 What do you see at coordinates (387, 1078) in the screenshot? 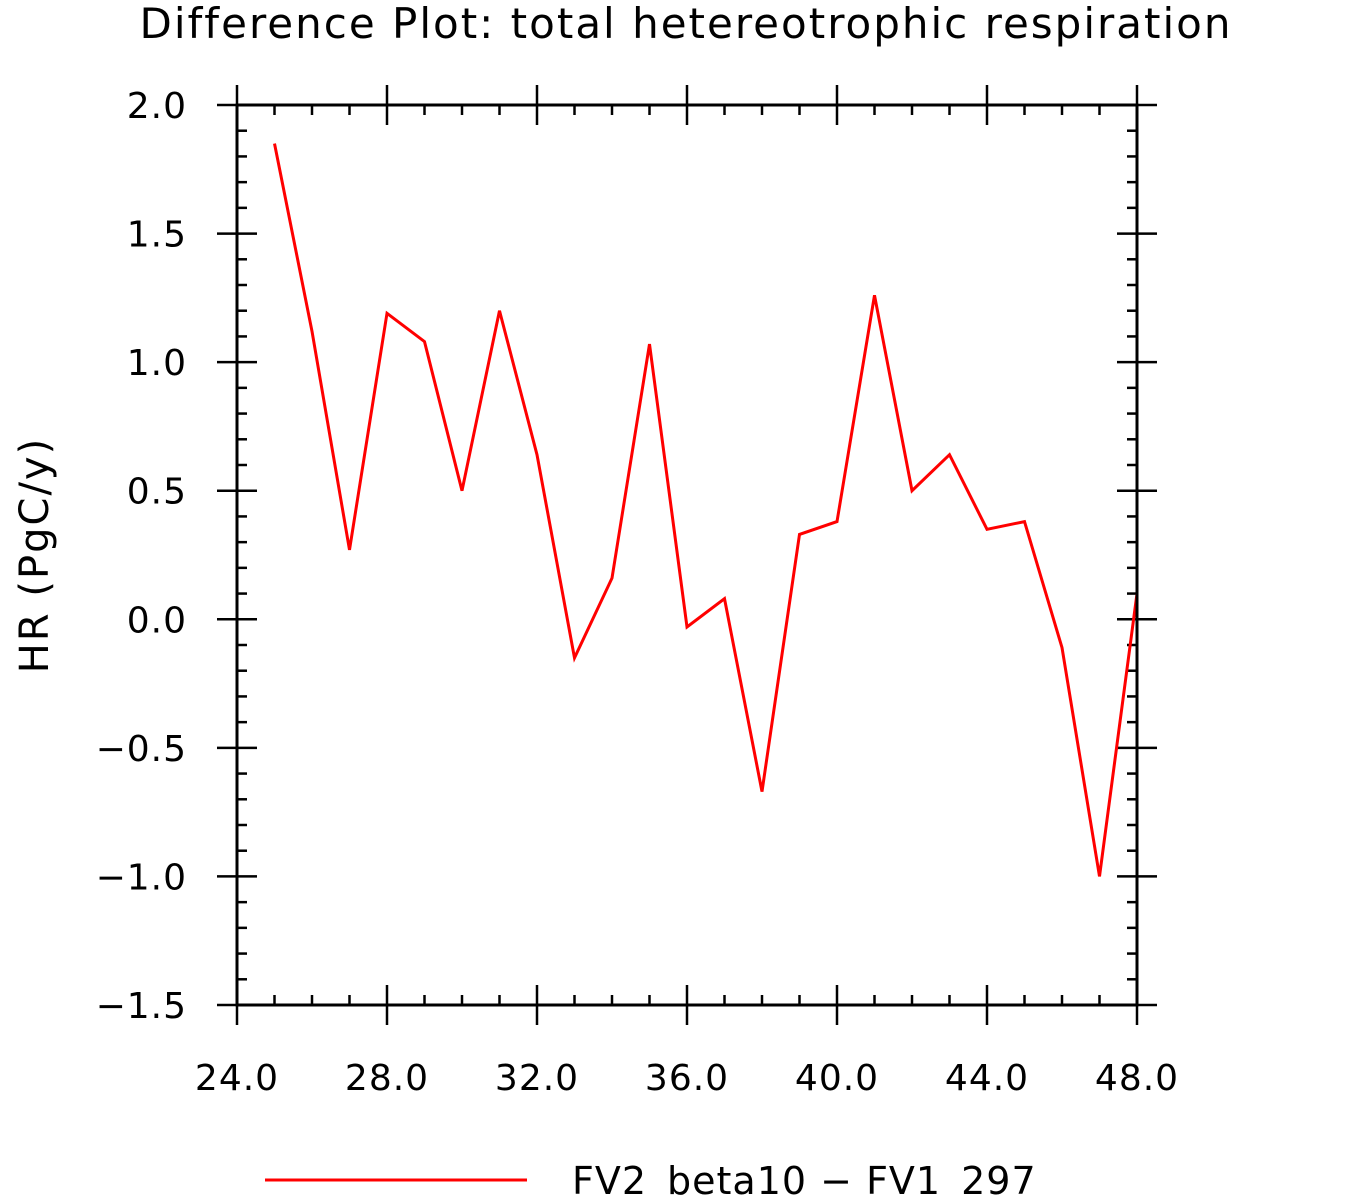
I see `x-tick-label: 28.0` at bounding box center [387, 1078].